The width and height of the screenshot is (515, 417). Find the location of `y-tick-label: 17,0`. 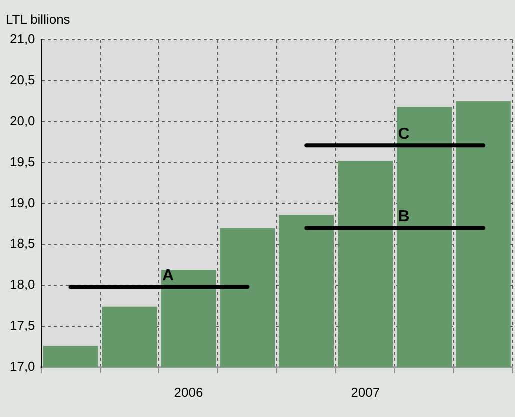

y-tick-label: 17,0 is located at coordinates (23, 366).